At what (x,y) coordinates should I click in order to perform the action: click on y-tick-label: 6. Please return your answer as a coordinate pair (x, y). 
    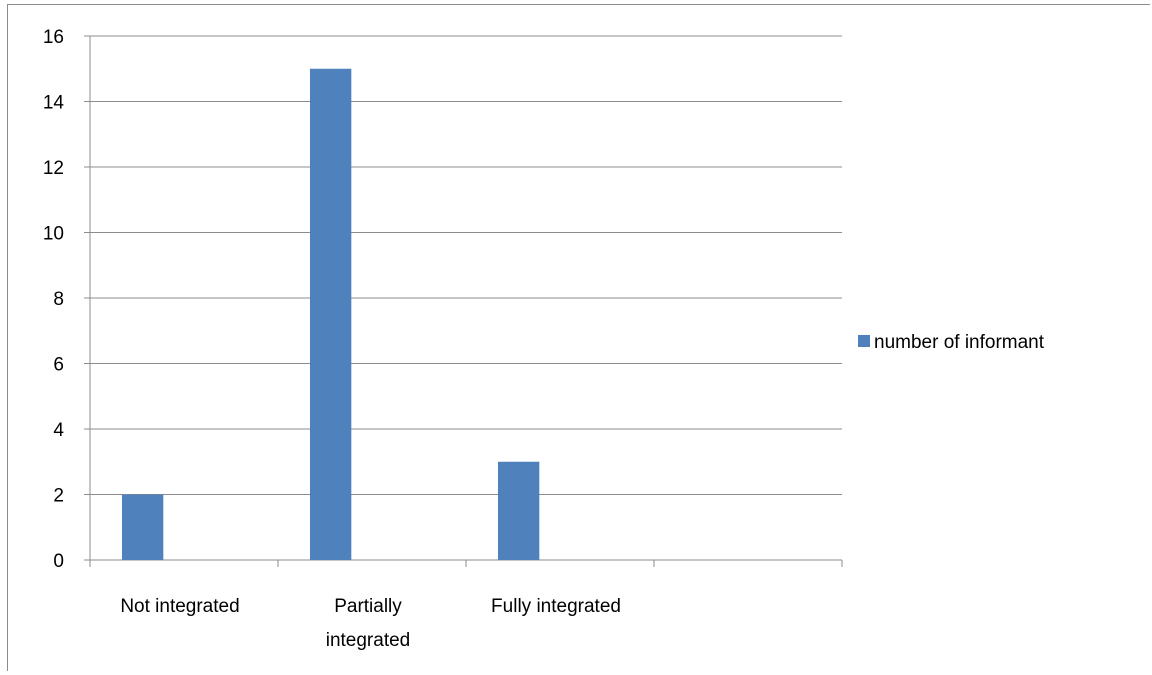
    Looking at the image, I should click on (58, 365).